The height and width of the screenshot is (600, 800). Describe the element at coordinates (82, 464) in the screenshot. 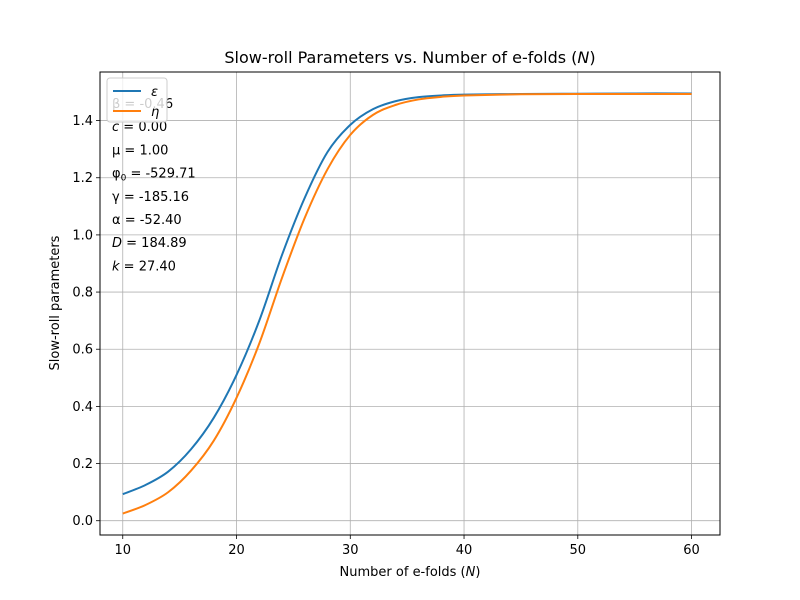

I see `y-tick-label: 0.2` at that location.